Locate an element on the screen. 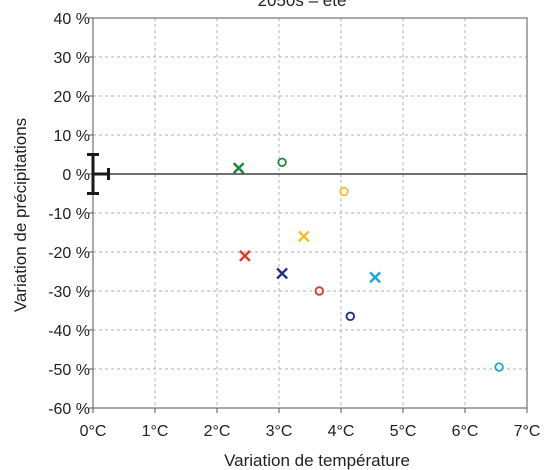 This screenshot has width=549, height=470. x-tick-label: 1°C is located at coordinates (155, 431).